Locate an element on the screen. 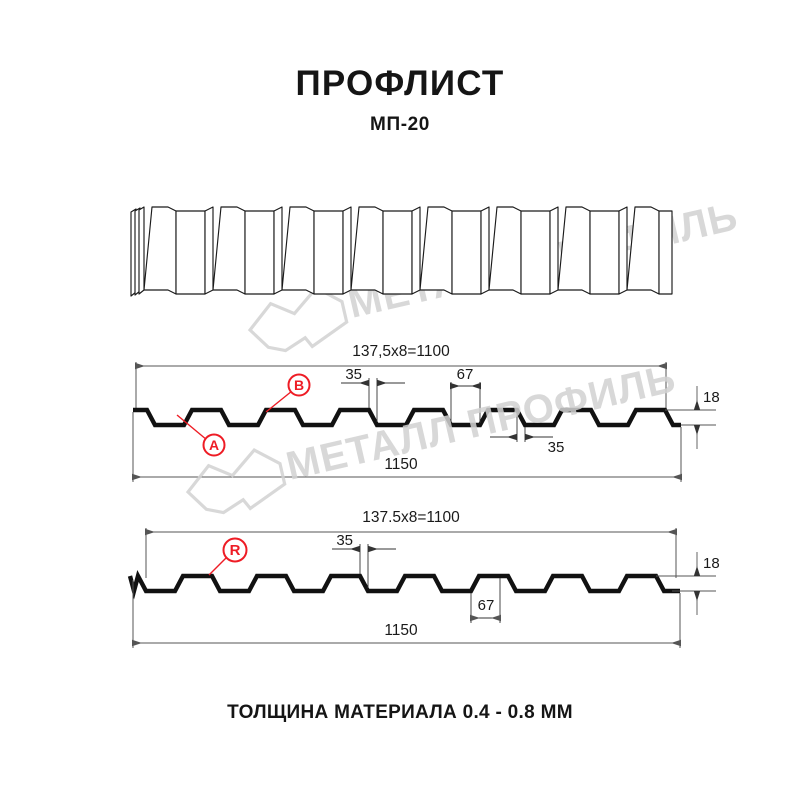 Image resolution: width=800 pixels, height=800 pixels. dim-35-upper is located at coordinates (373, 400).